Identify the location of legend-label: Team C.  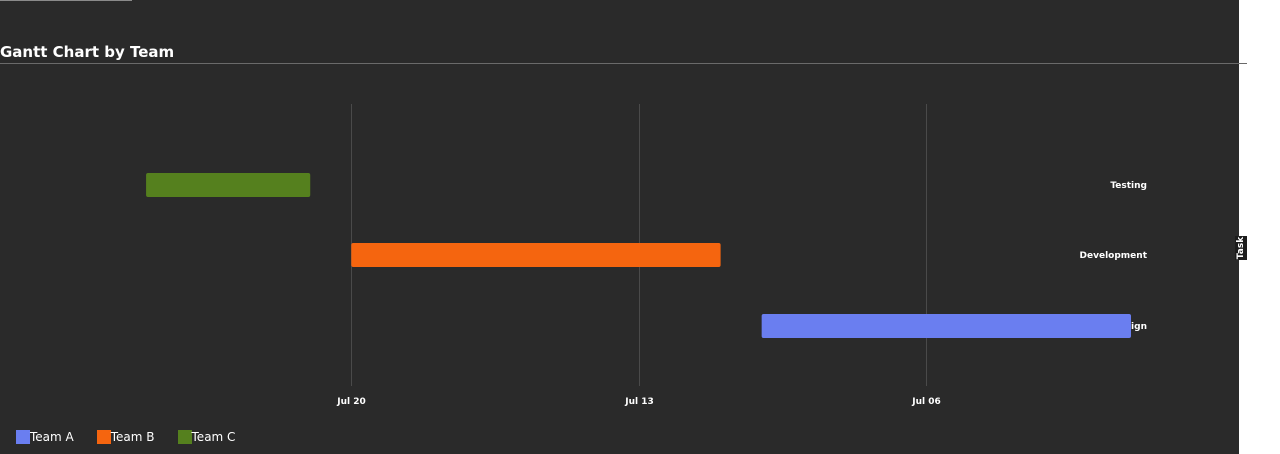
(214, 437).